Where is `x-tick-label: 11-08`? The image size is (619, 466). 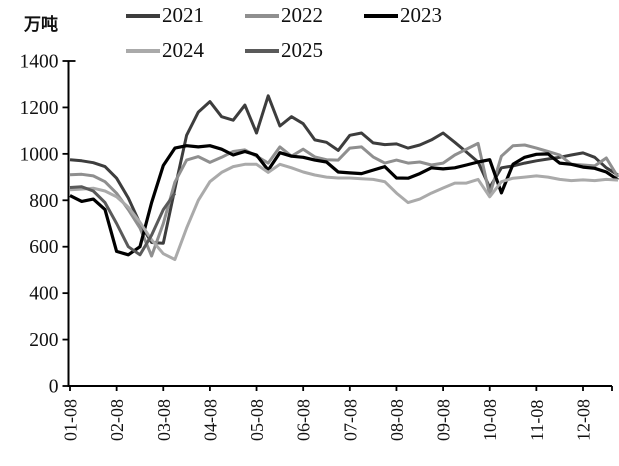
x-tick-label: 11-08 is located at coordinates (537, 420).